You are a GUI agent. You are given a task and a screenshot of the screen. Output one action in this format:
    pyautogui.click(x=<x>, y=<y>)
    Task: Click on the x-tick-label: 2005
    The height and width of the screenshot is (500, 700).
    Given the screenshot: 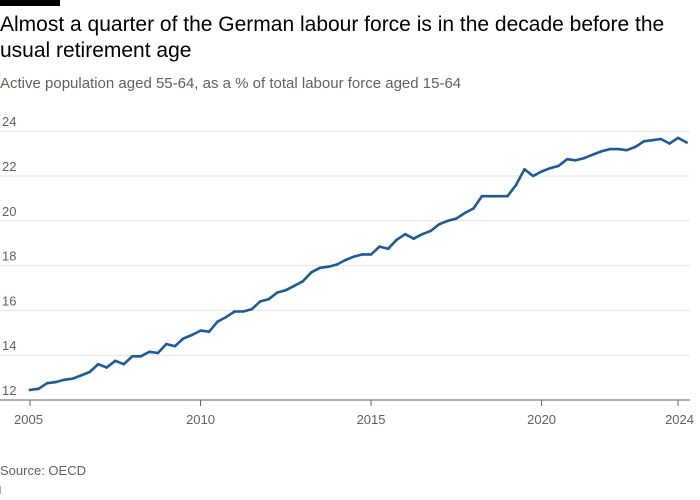 What is the action you would take?
    pyautogui.click(x=28, y=419)
    